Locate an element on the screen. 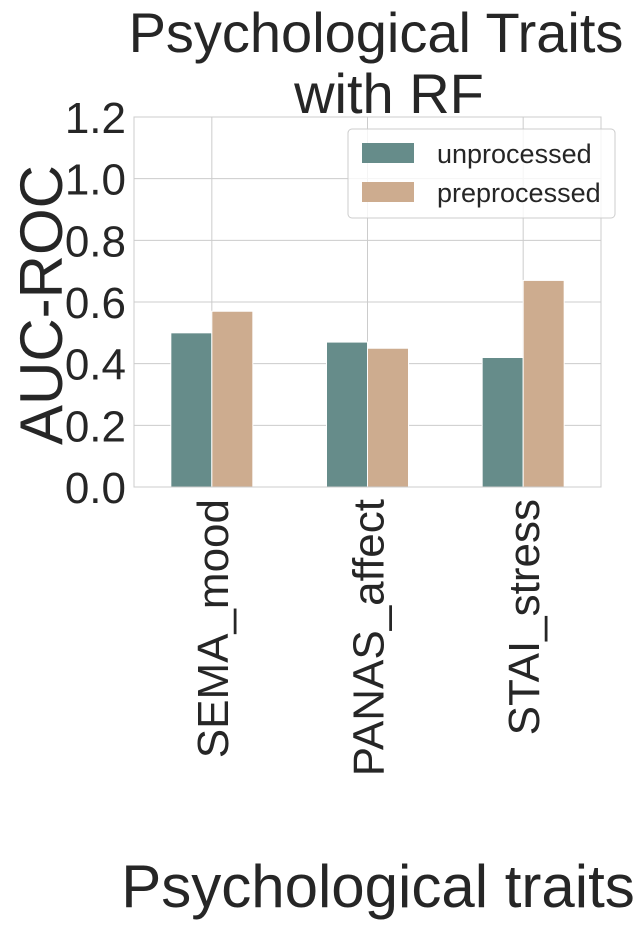 Image resolution: width=644 pixels, height=925 pixels. bar-unprocessed-sema-mood is located at coordinates (191, 410).